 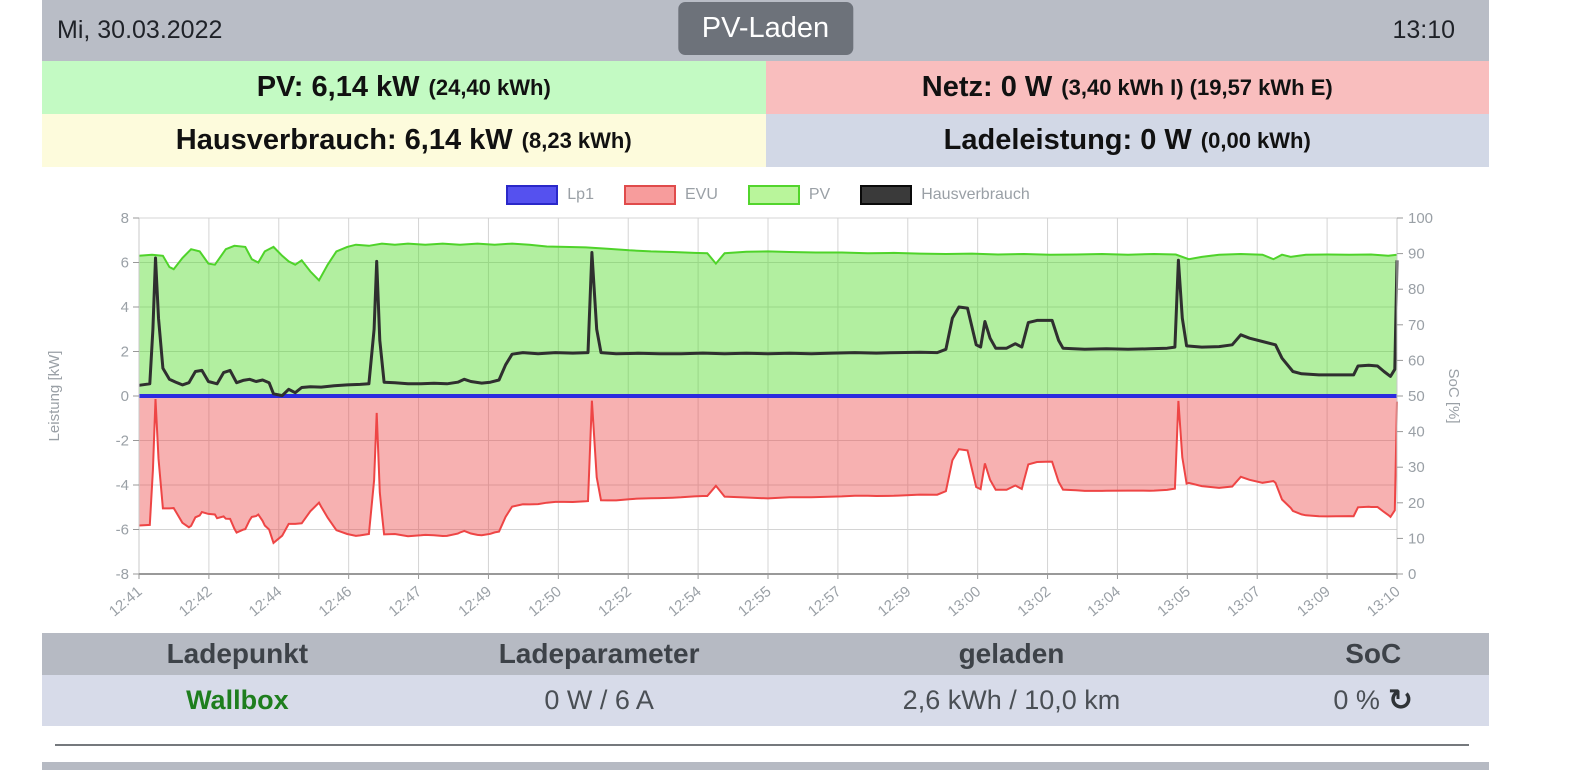 I want to click on grid-power-value: Netz: 0 W, so click(x=987, y=87).